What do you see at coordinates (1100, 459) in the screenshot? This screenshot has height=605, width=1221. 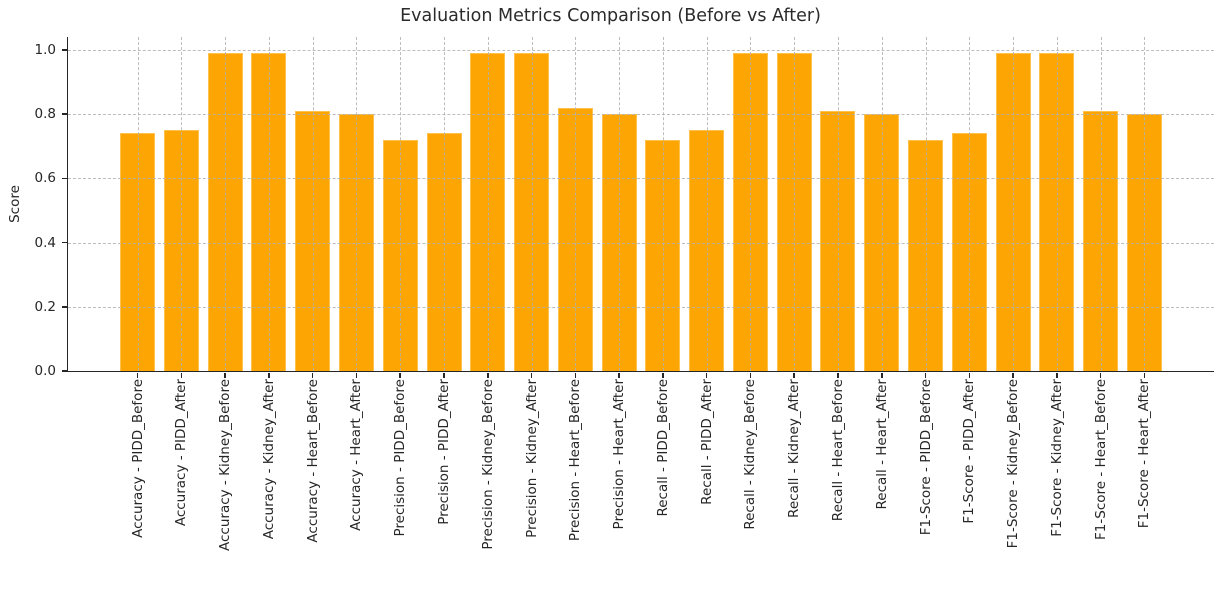 I see `x-tick-label: F1-Score - Heart_Before` at bounding box center [1100, 459].